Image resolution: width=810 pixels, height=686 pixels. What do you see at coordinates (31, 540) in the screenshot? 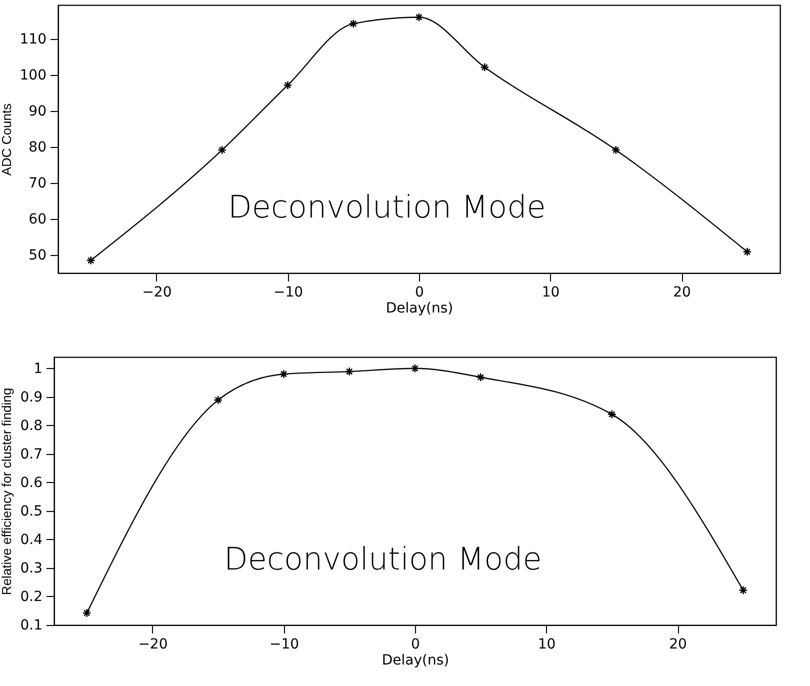
I see `y-tick-label: 0.4` at bounding box center [31, 540].